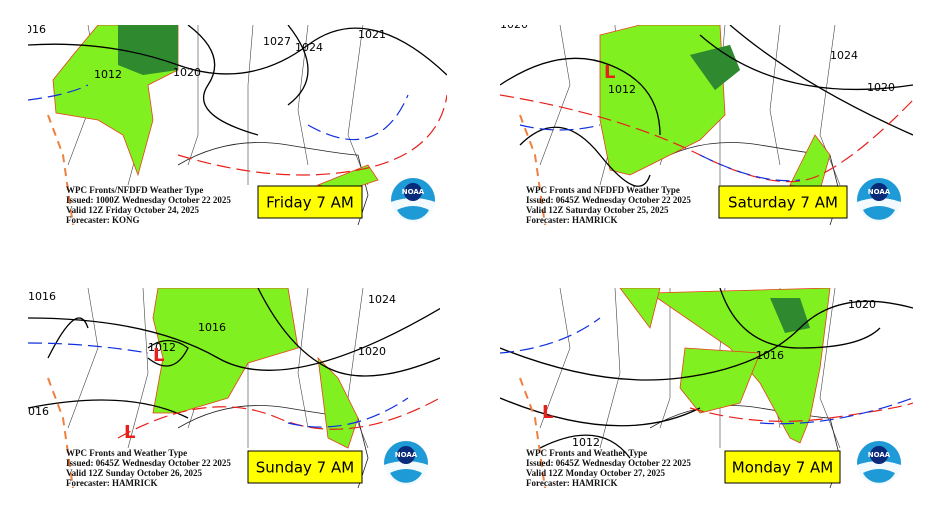 The width and height of the screenshot is (949, 529). Describe the element at coordinates (277, 41) in the screenshot. I see `pressure-label: 1027` at that location.